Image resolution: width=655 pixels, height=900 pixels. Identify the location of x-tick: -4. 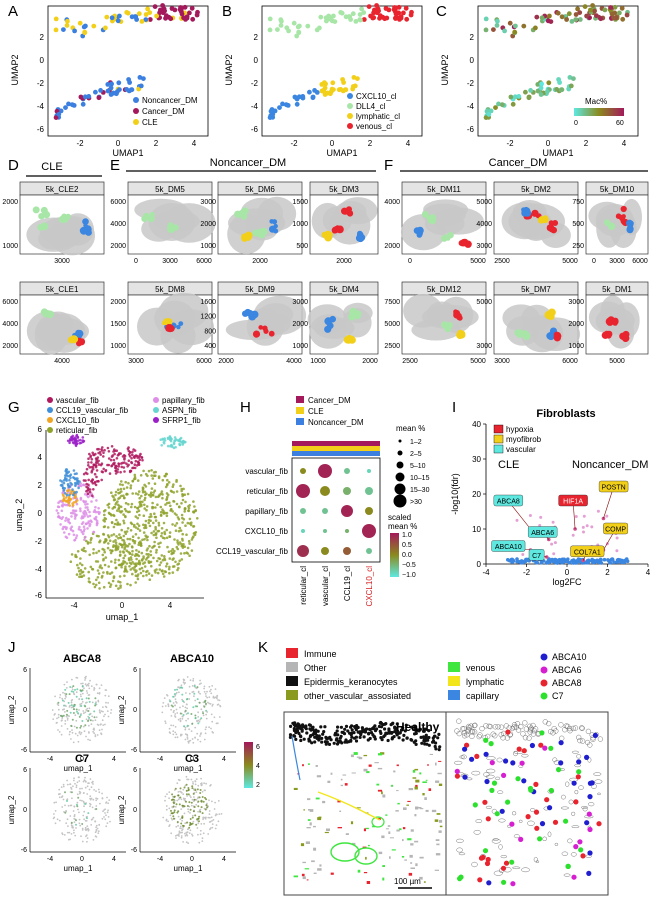
(50, 859).